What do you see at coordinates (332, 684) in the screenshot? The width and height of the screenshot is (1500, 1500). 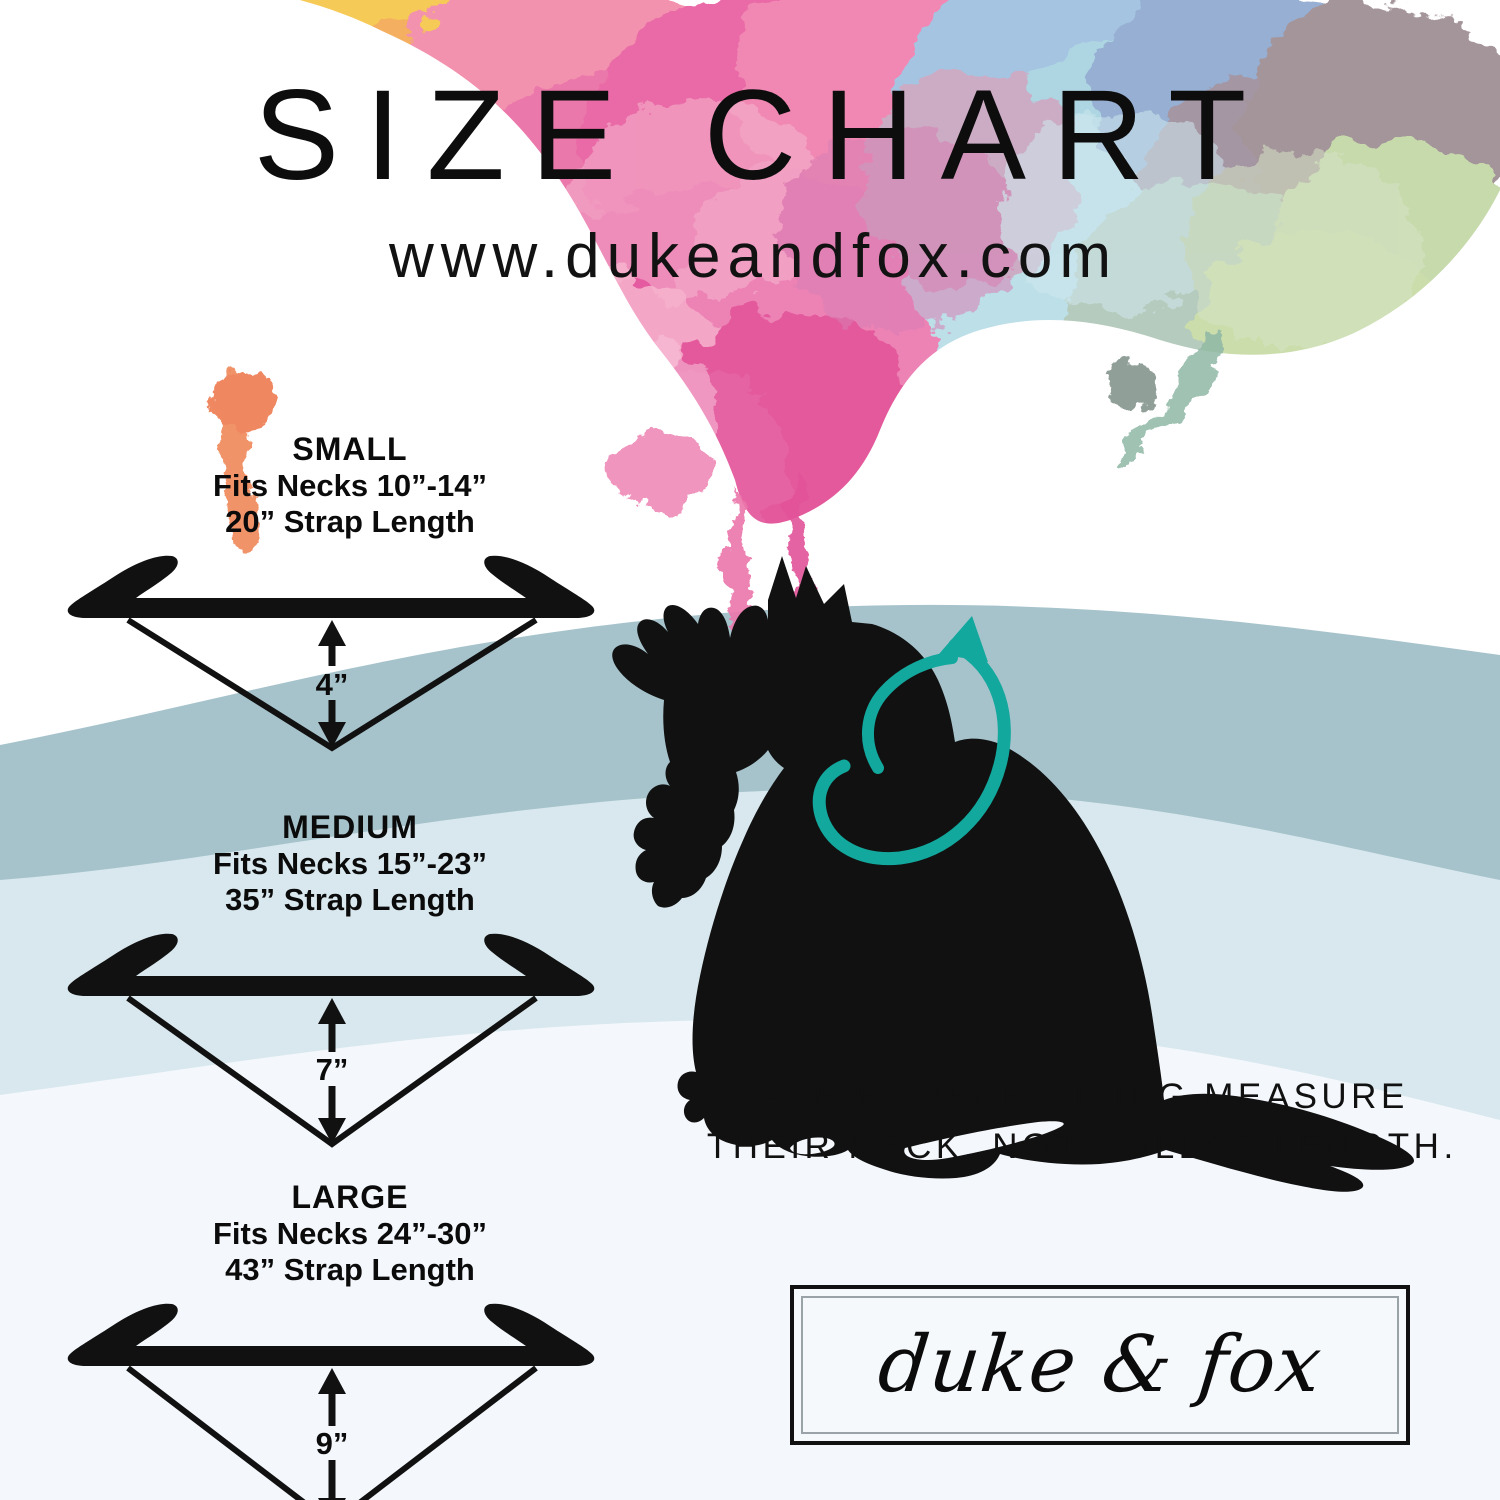 I see `drop-label-small: 4”` at bounding box center [332, 684].